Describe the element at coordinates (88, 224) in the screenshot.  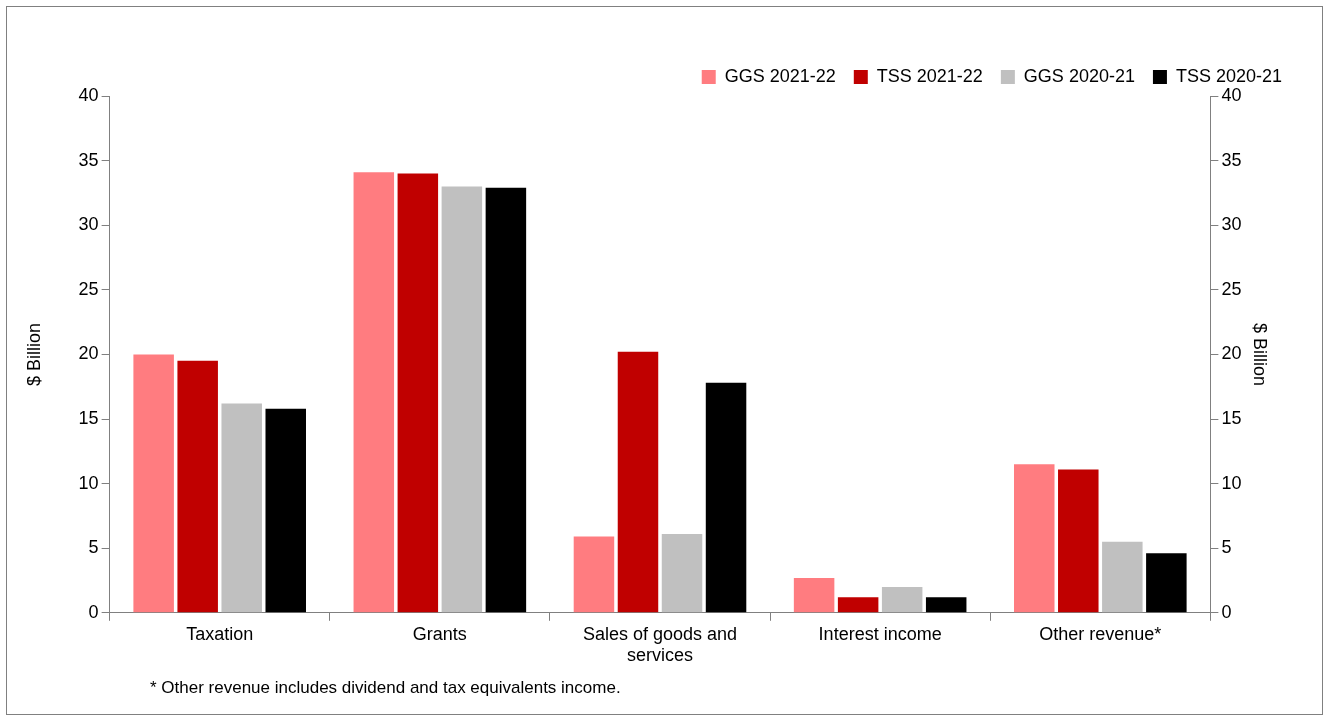
I see `y-tick-label: 30` at that location.